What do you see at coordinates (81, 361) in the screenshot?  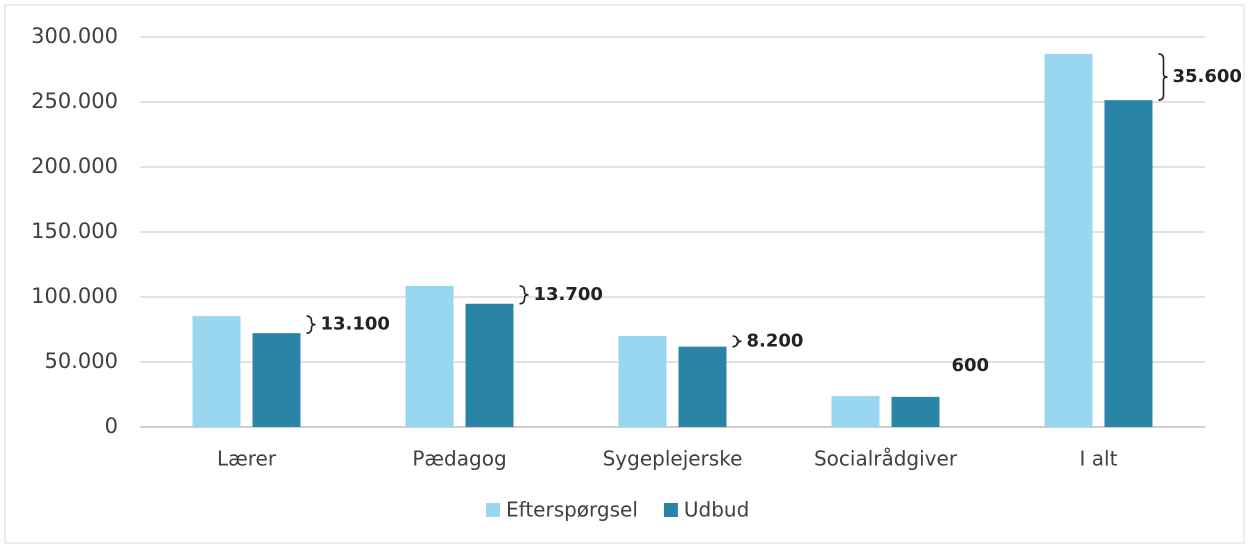 I see `y-tick-label: 50.000` at bounding box center [81, 361].